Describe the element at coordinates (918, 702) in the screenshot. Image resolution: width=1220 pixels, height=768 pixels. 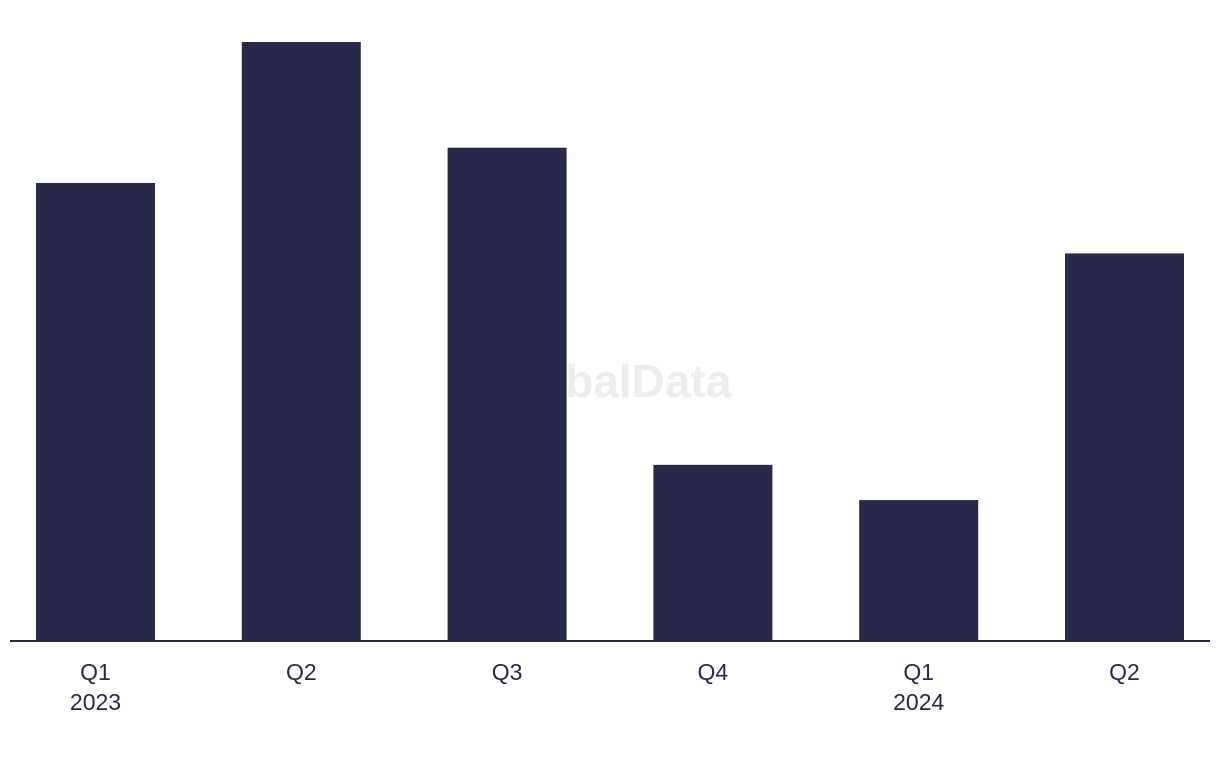
I see `x-tick-label: 2024` at that location.